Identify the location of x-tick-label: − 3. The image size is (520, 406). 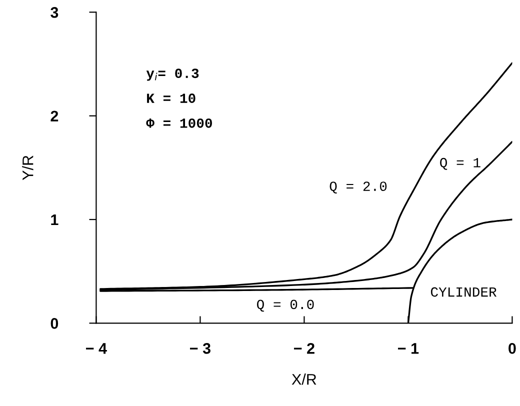
(200, 348).